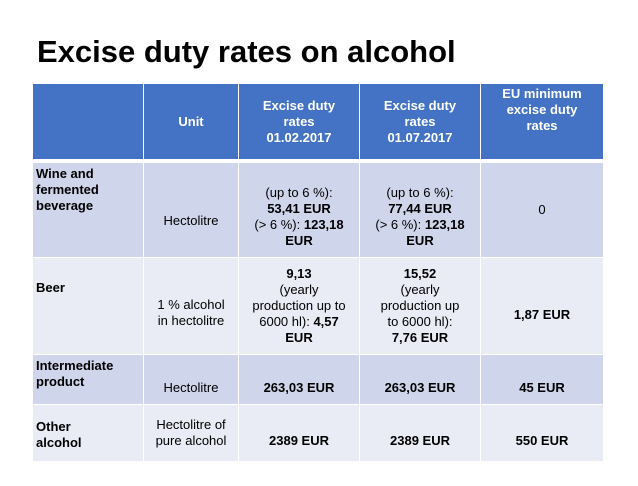 The width and height of the screenshot is (638, 486). Describe the element at coordinates (298, 432) in the screenshot. I see `other-rate-01-02-2017: 2389 EUR` at that location.